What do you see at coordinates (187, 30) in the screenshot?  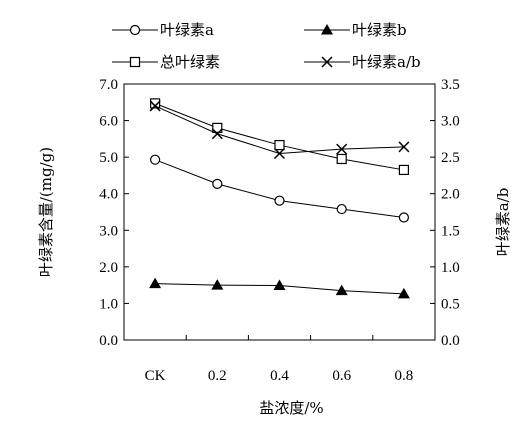 I see `legend-label: 叶绿素a` at bounding box center [187, 30].